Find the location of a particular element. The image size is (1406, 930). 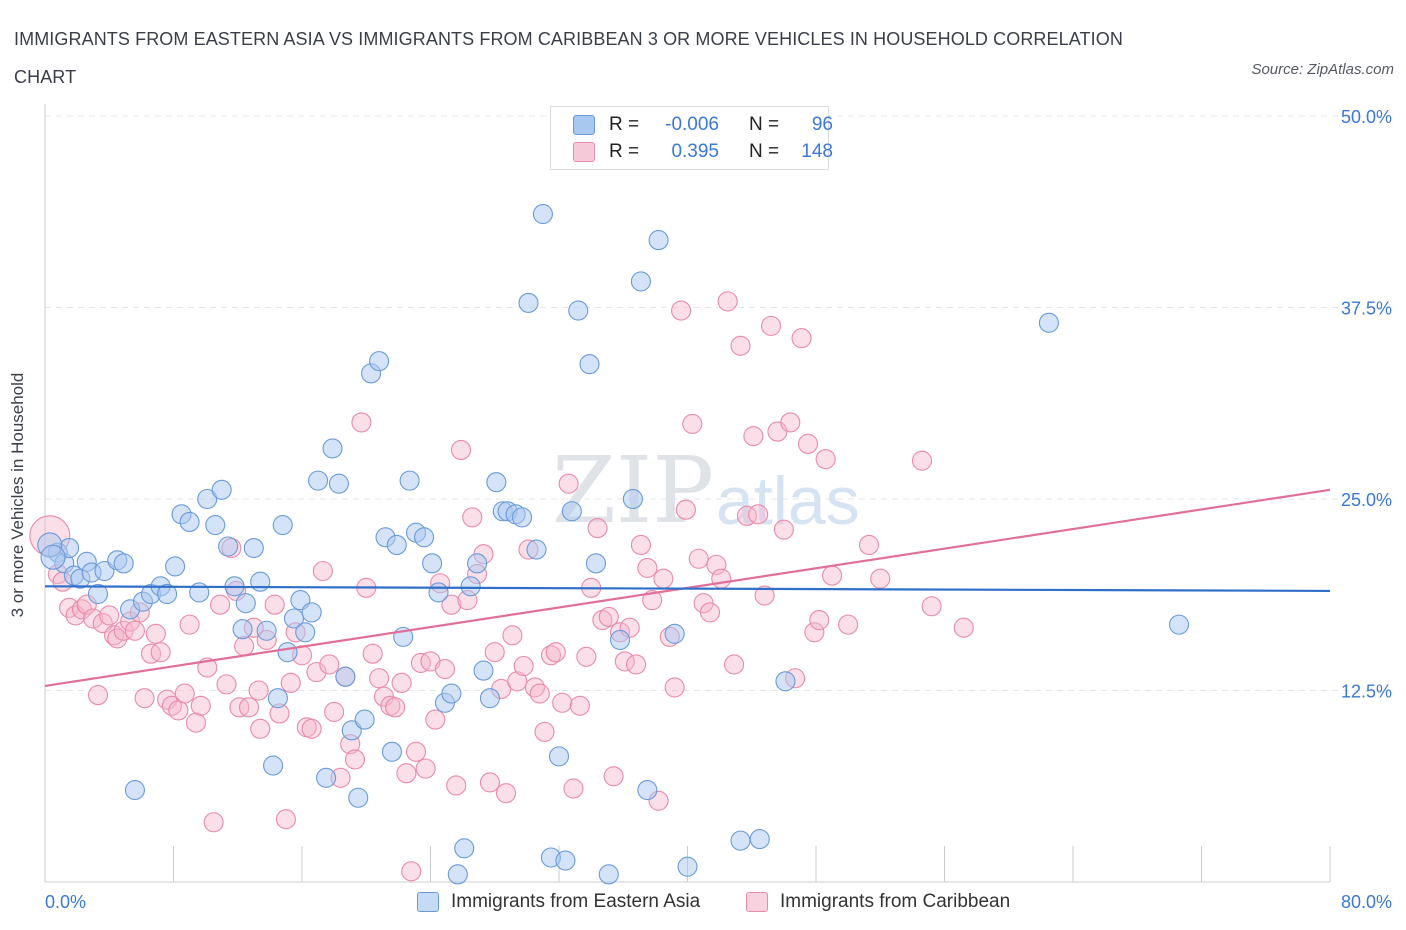

bottom-legend-label: Immigrants from Caribbean is located at coordinates (895, 901).